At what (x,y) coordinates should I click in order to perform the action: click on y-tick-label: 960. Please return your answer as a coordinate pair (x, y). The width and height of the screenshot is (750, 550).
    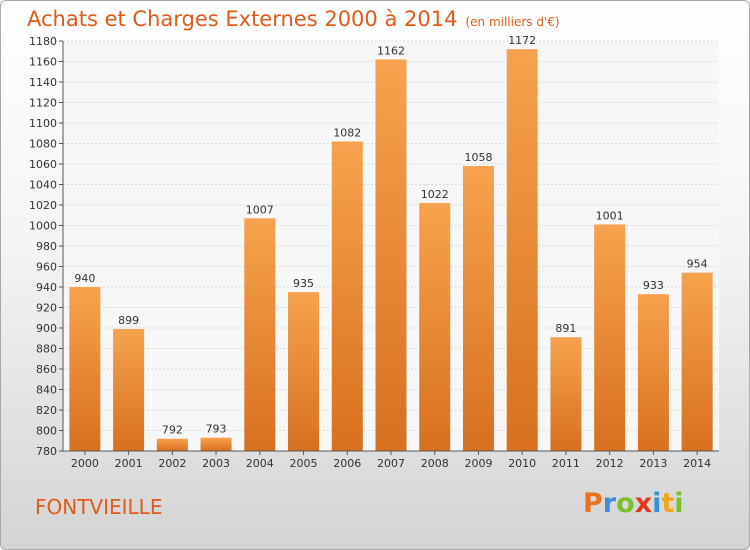
    Looking at the image, I should click on (46, 267).